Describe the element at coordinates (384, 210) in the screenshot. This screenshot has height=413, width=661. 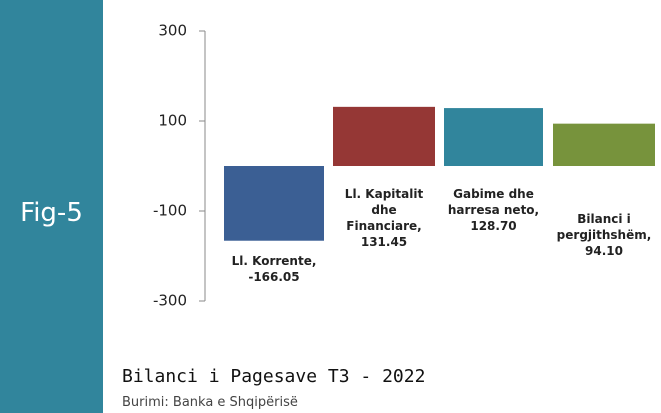
I see `category-label: Ll. Kapitalit dhe Financiare,` at that location.